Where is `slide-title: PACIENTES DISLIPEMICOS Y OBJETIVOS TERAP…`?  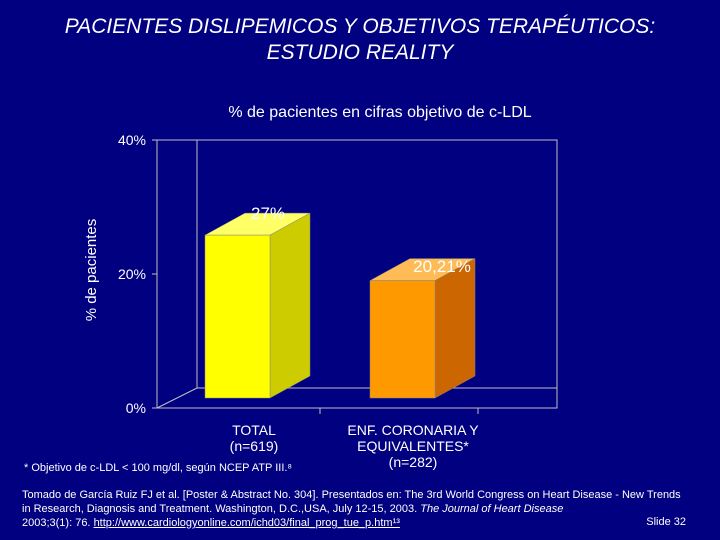 slide-title: PACIENTES DISLIPEMICOS Y OBJETIVOS TERAP… is located at coordinates (360, 40).